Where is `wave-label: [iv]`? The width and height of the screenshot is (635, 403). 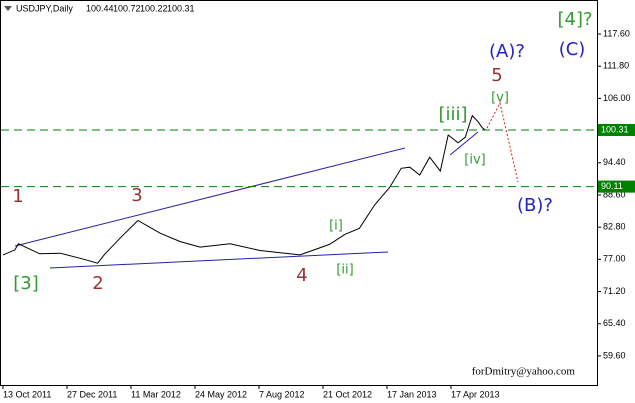 wave-label: [iv] is located at coordinates (474, 160).